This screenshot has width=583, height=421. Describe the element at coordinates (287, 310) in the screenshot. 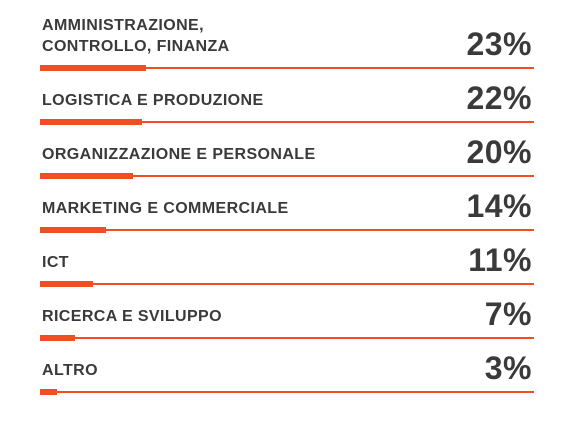

I see `chart-row: RICERCA E SVILUPPO 7%` at that location.